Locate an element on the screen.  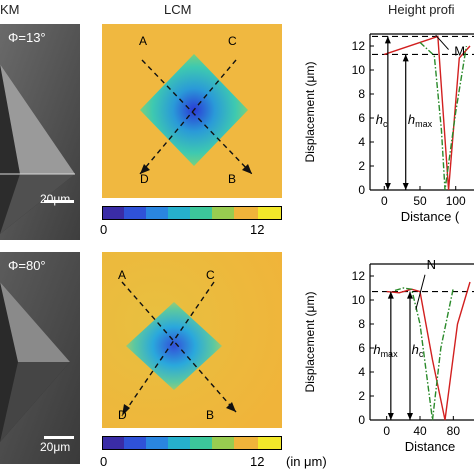
diag-label-b-bottom: B is located at coordinates (210, 415).